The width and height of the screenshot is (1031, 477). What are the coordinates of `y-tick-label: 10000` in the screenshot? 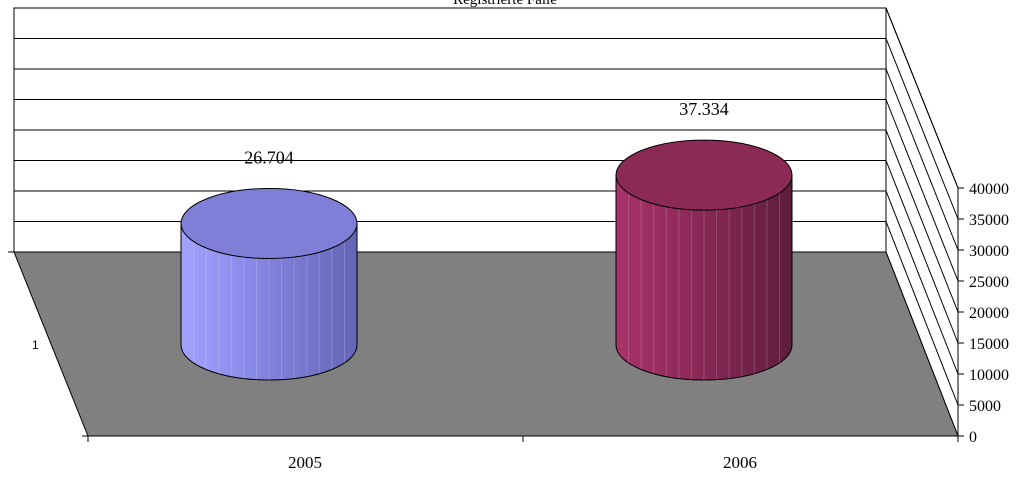 It's located at (989, 375).